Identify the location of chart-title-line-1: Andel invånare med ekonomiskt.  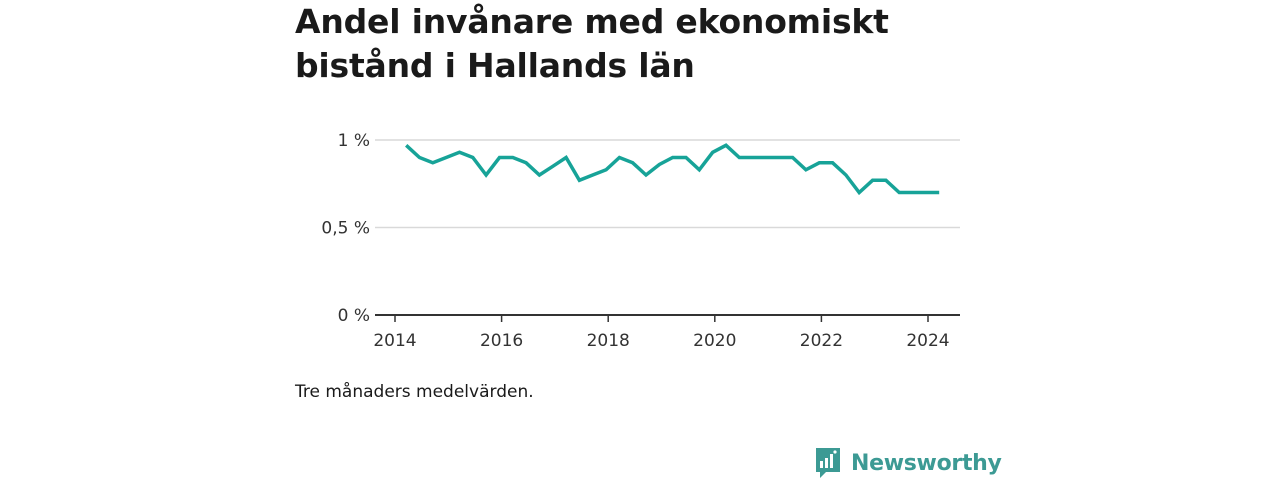
(592, 21).